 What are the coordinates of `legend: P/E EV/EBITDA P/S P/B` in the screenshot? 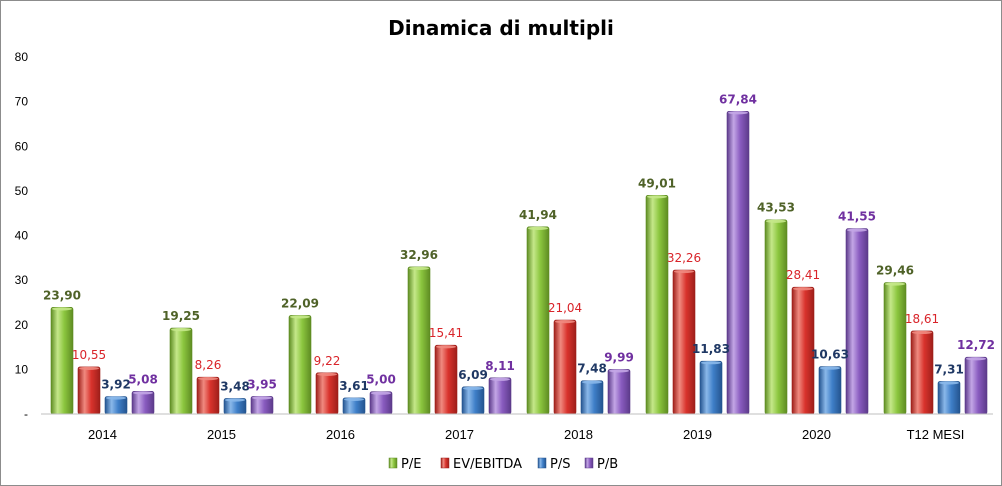 It's located at (503, 464).